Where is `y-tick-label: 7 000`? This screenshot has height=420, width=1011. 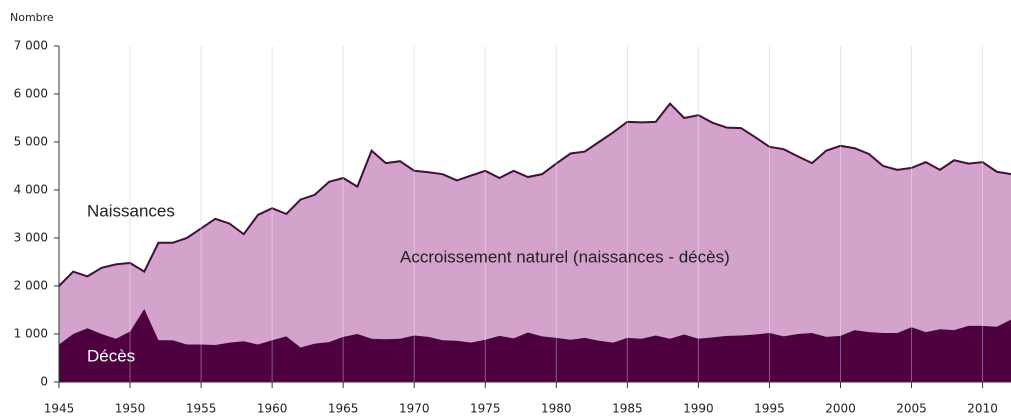
y-tick-label: 7 000 is located at coordinates (31, 46).